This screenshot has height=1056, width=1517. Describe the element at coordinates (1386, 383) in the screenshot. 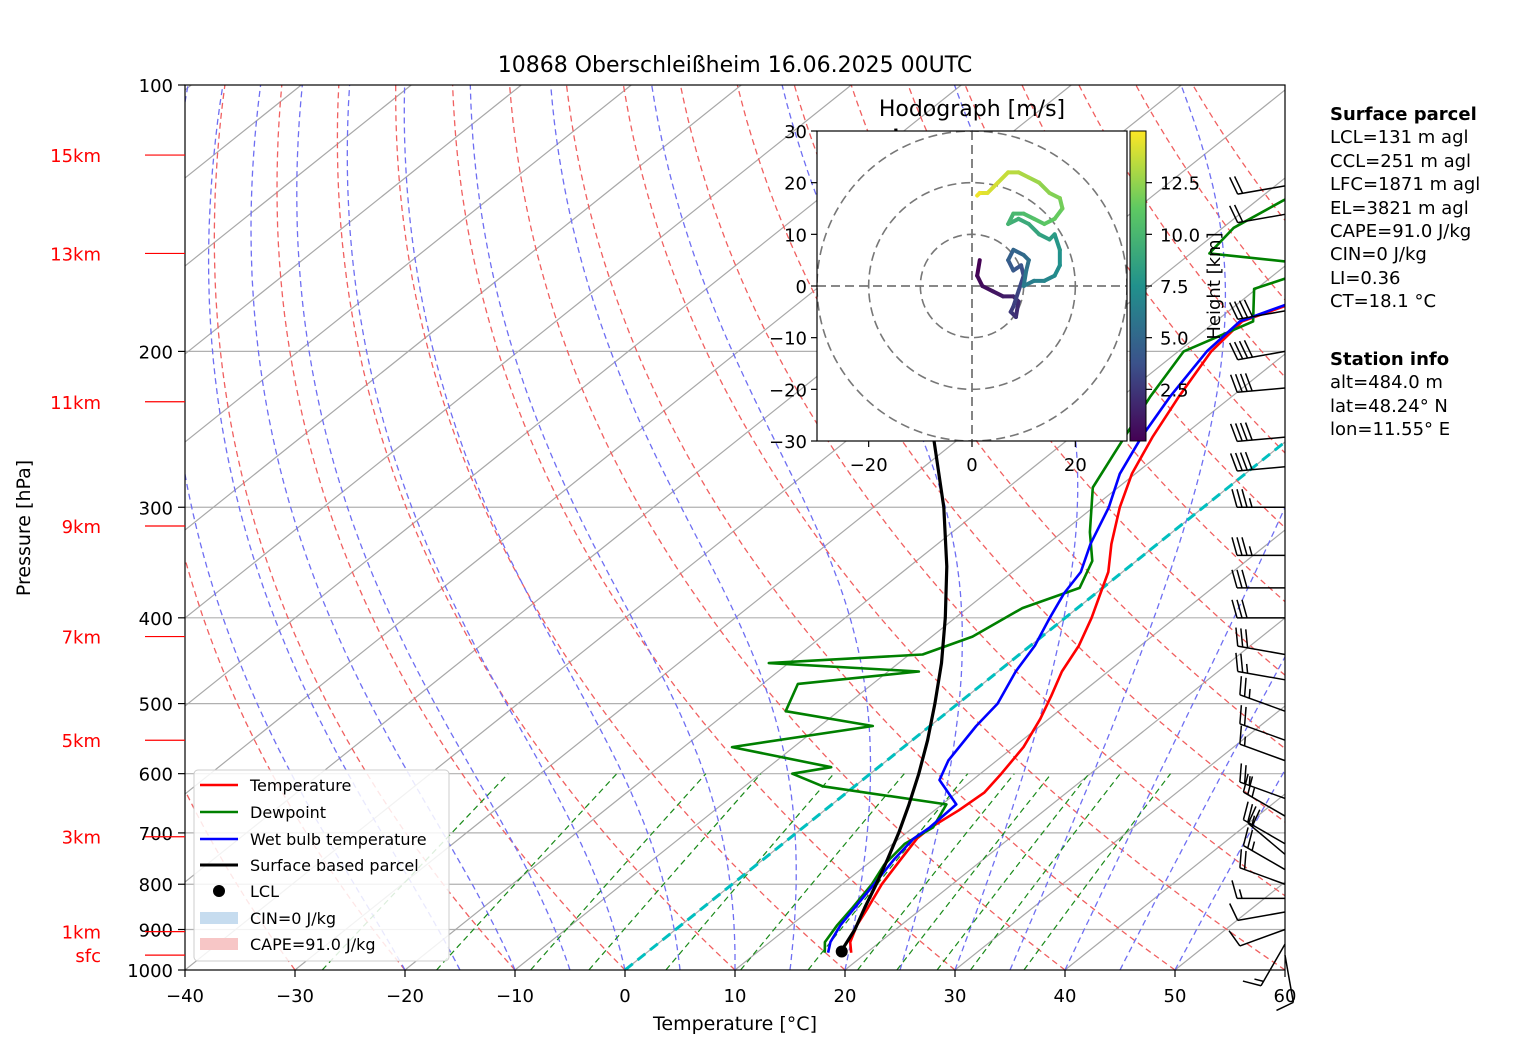

I see `station-info-line: alt=484.0 m` at that location.